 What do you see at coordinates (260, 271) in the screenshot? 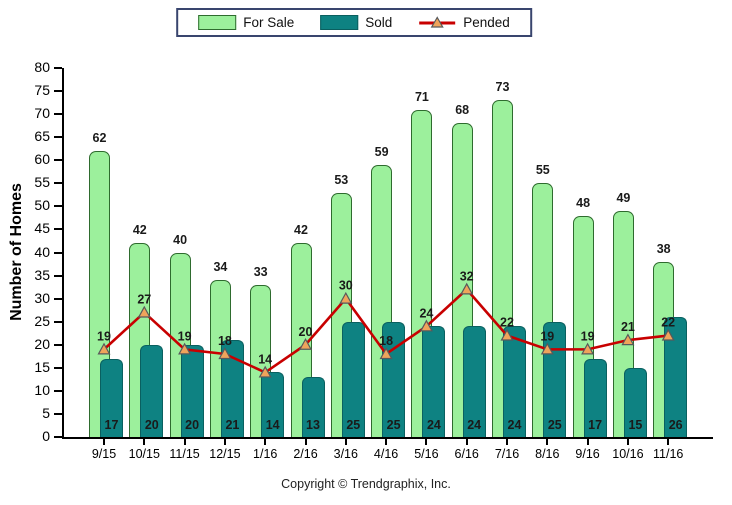
I see `for-sale-value-label: 33` at bounding box center [260, 271].